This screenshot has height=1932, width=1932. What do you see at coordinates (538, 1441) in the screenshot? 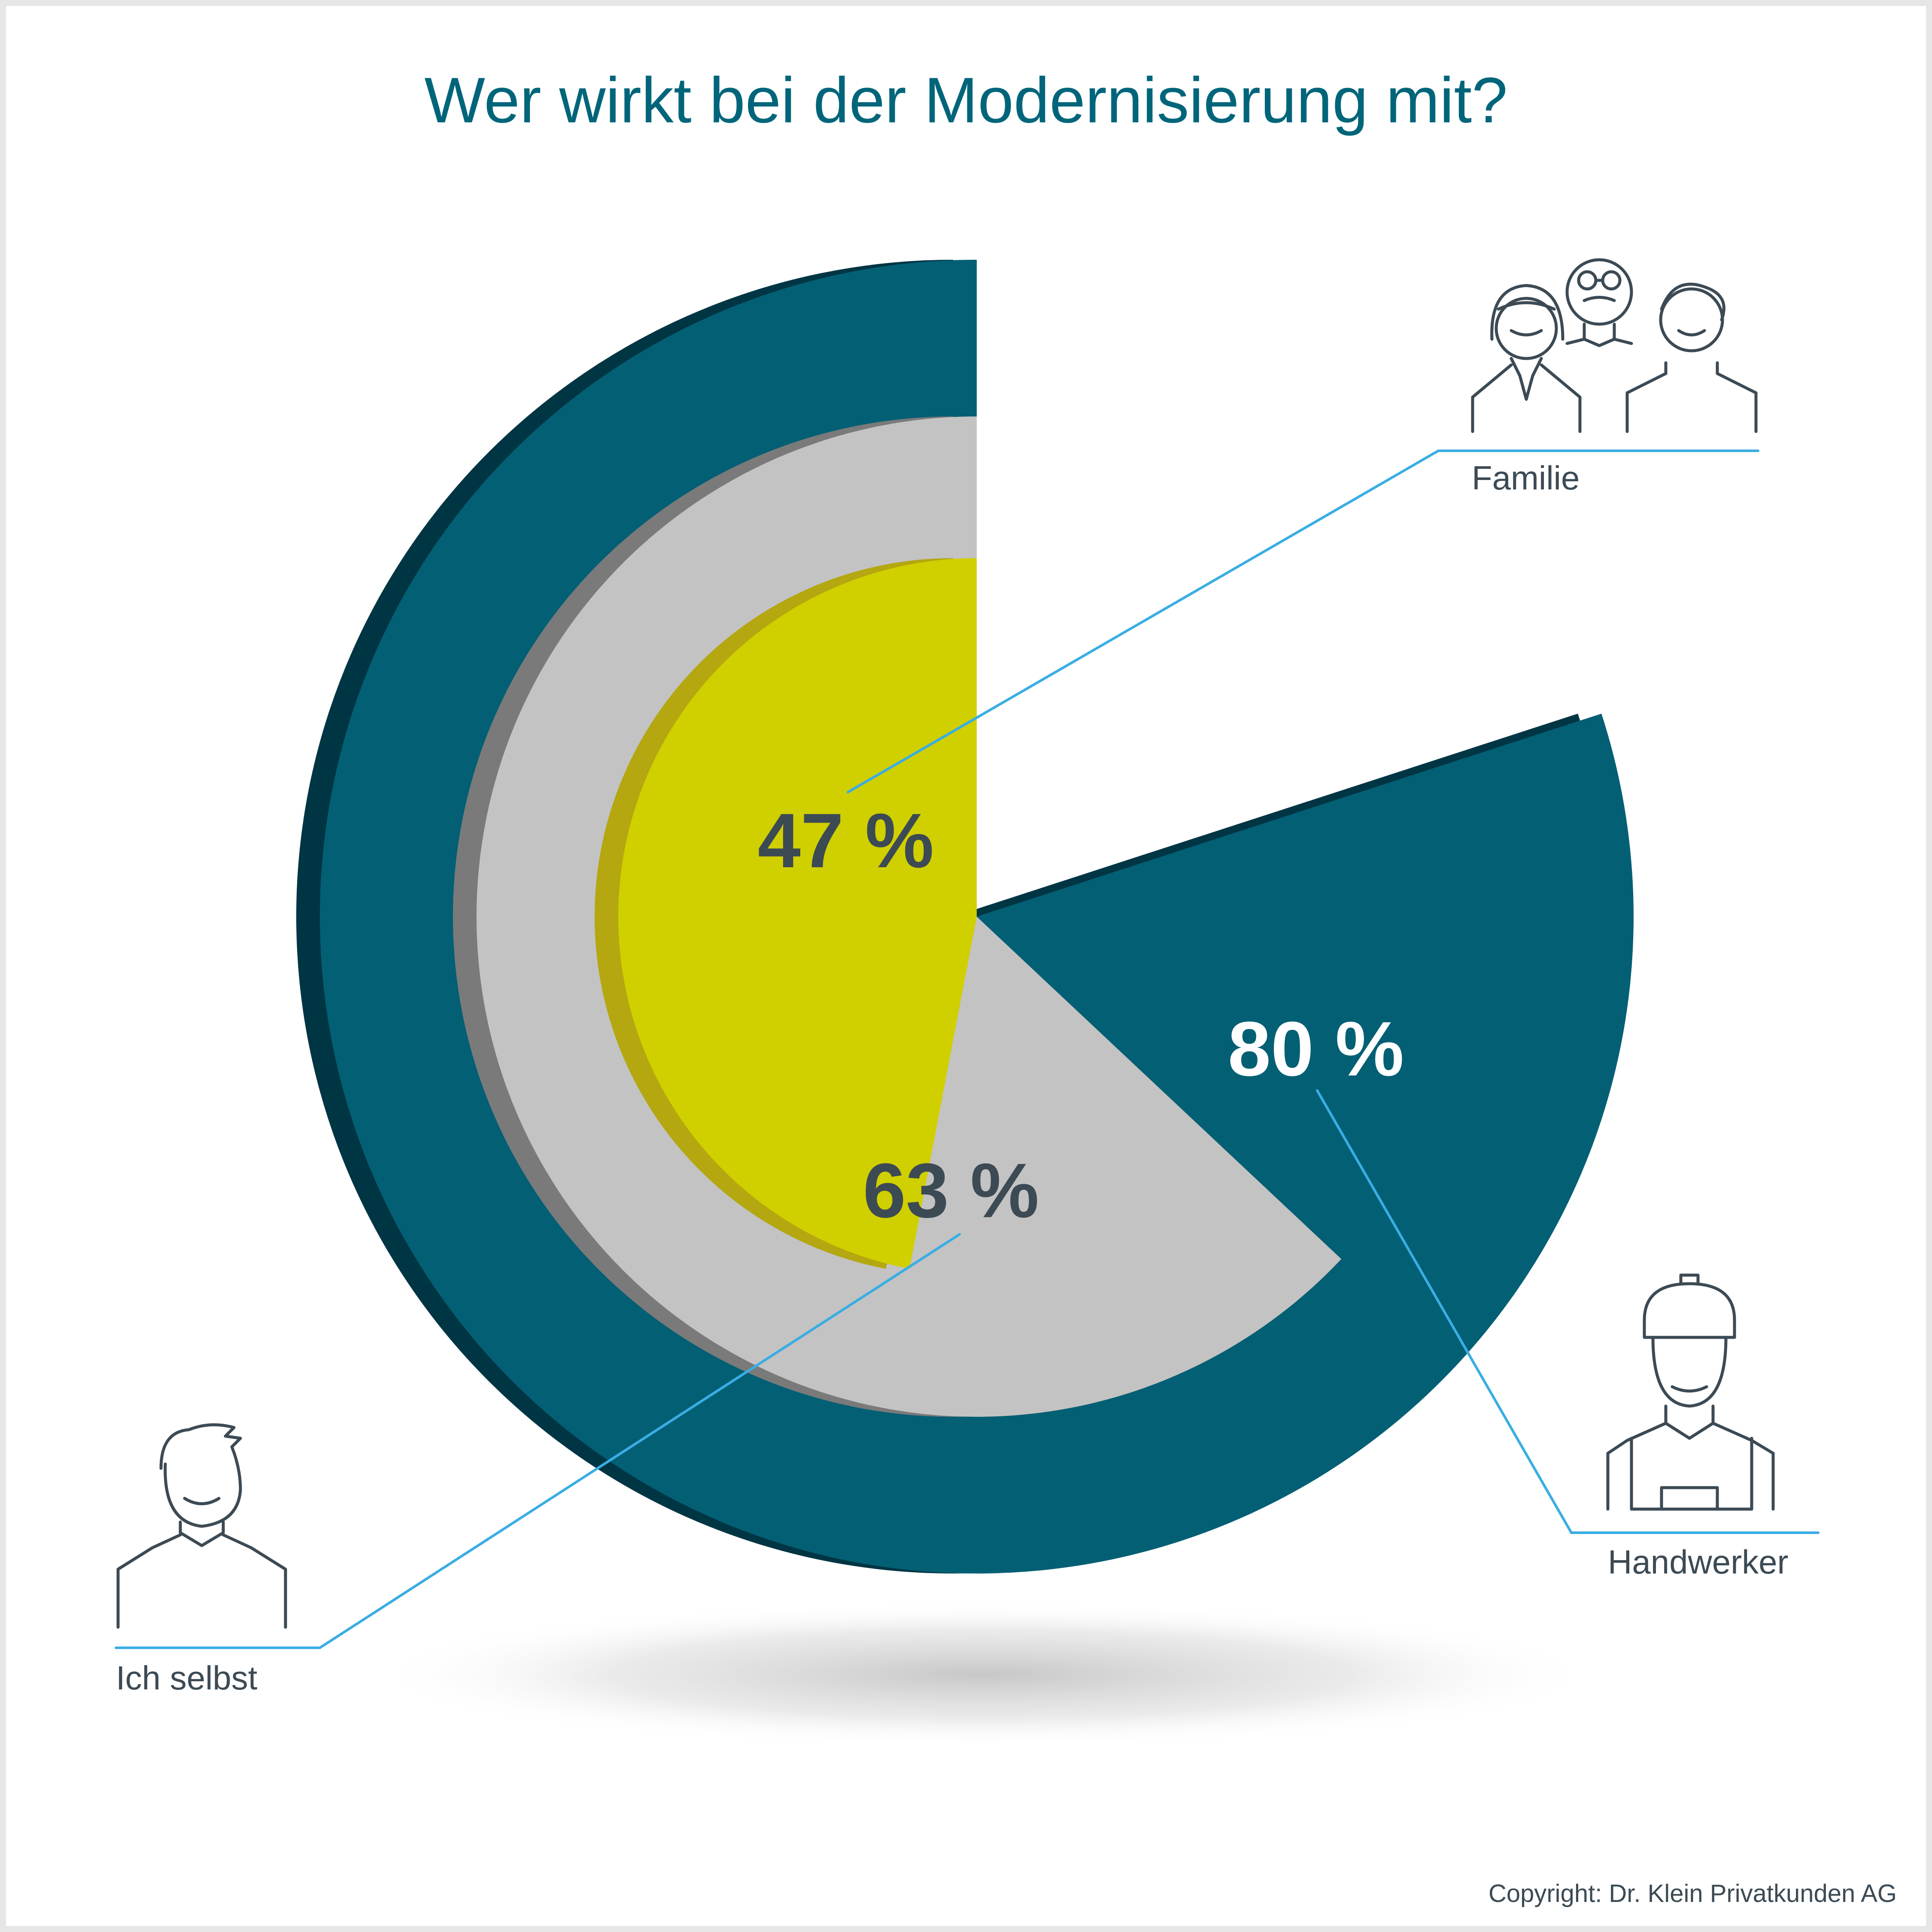
I see `leader-line-ich-selbst` at bounding box center [538, 1441].